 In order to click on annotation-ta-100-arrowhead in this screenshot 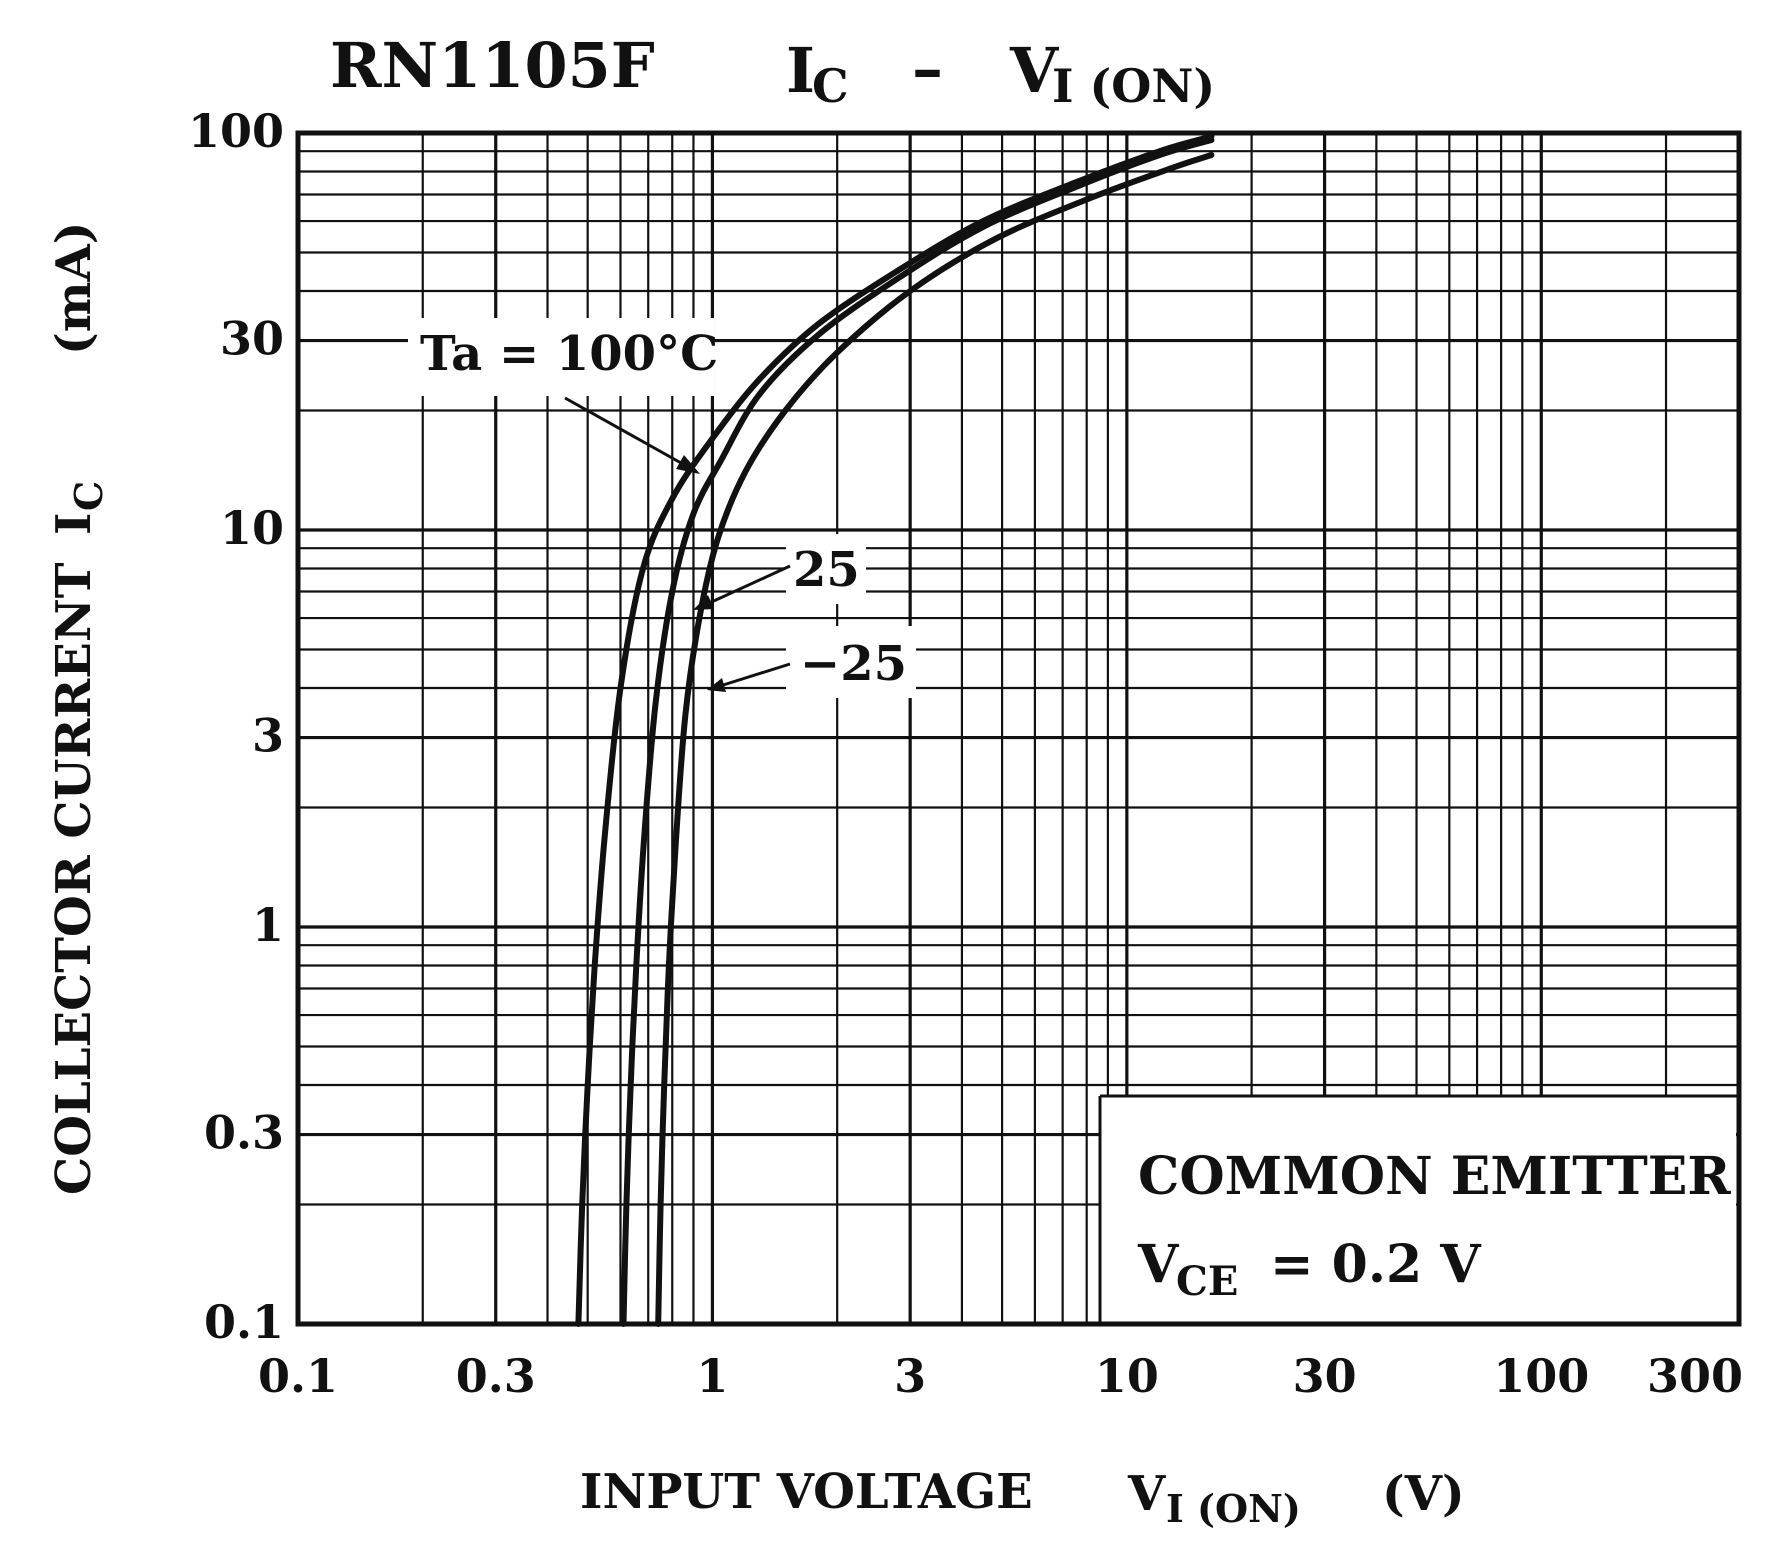, I will do `click(688, 464)`.